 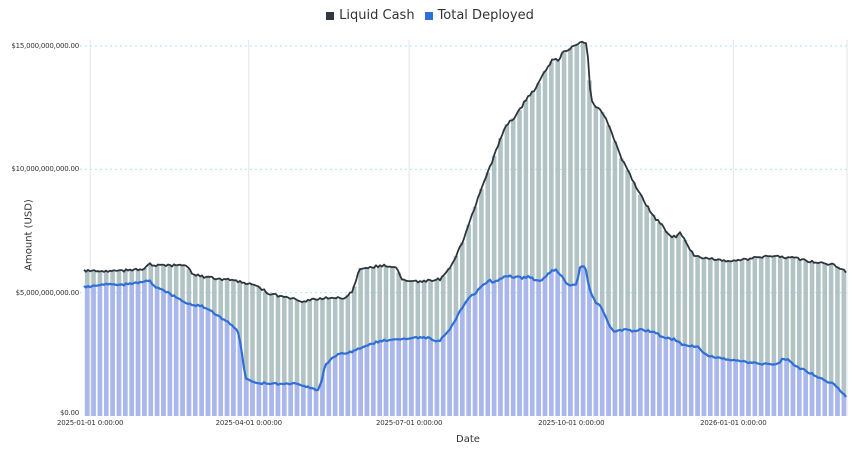 I want to click on y-tick-label: $0.00, so click(x=69, y=413).